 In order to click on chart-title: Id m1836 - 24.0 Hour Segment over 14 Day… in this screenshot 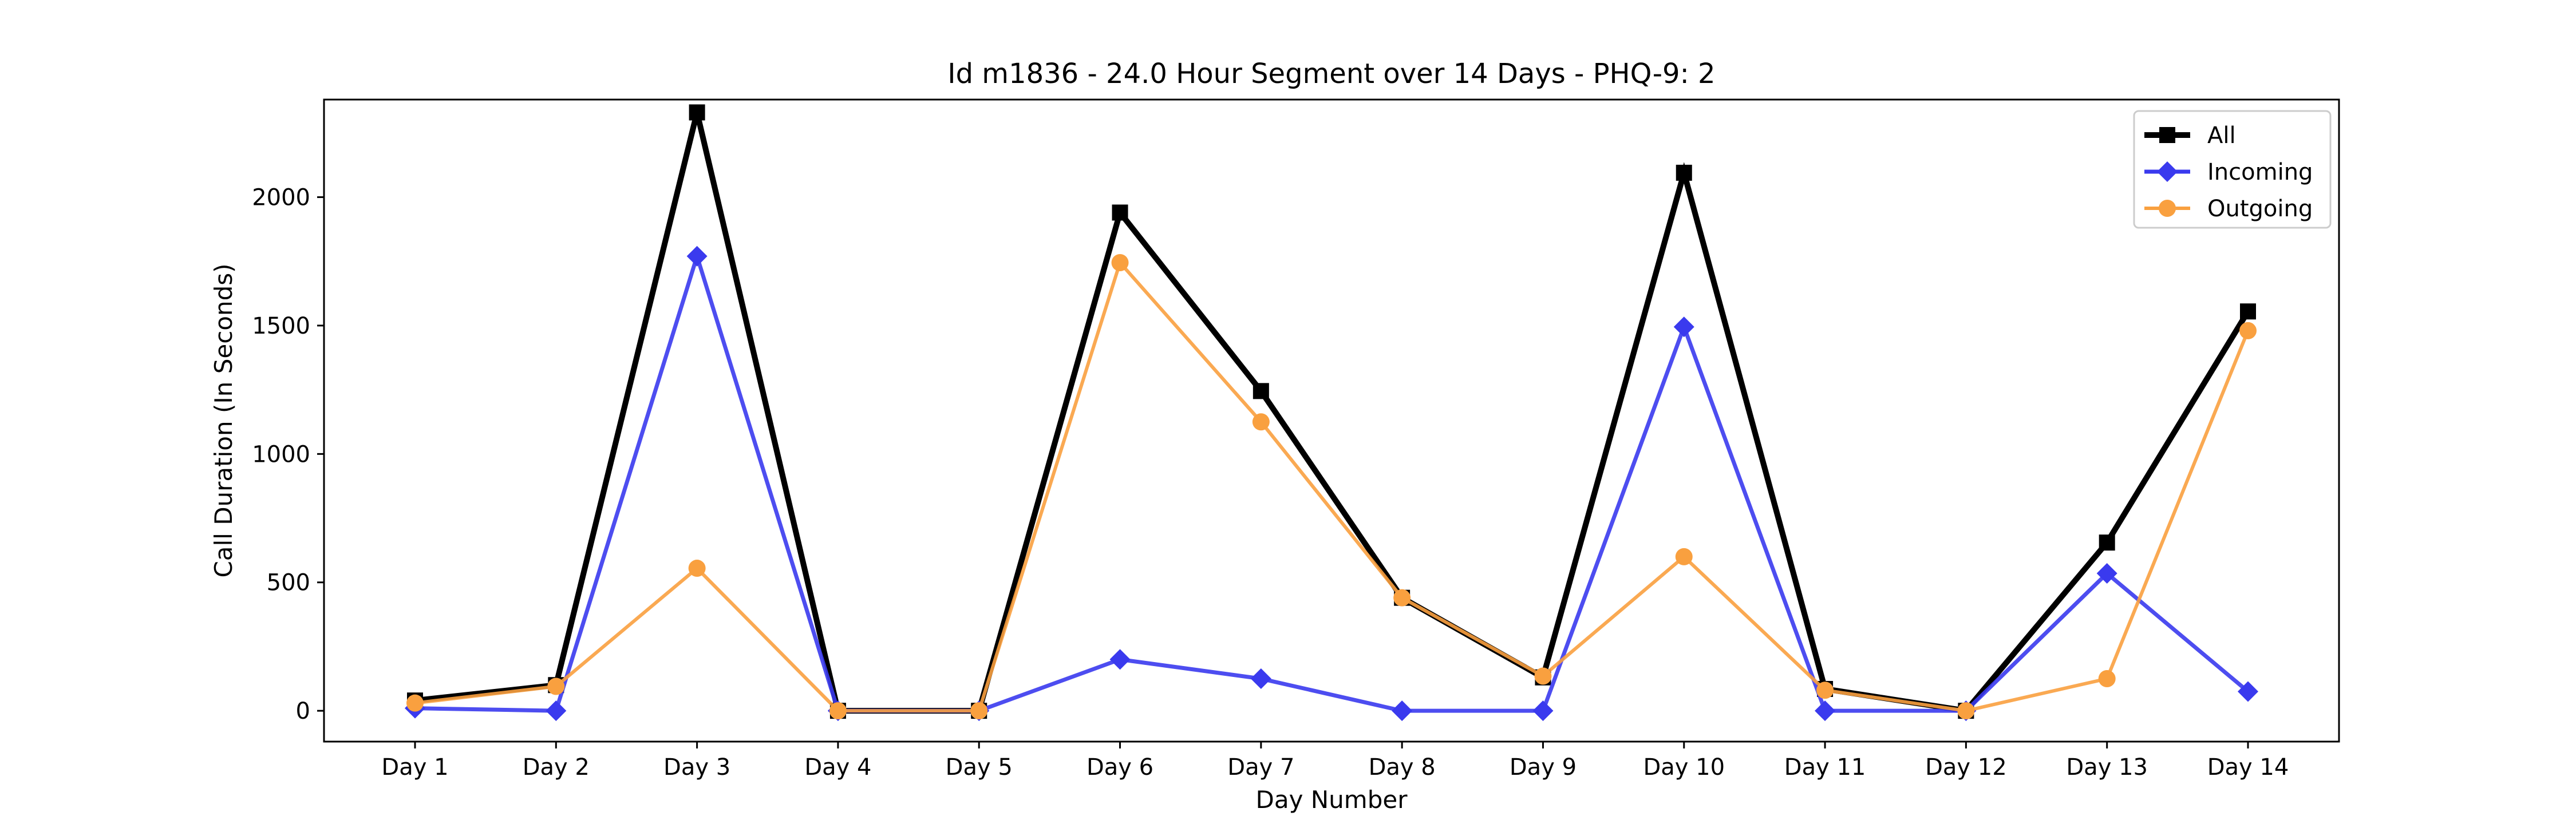, I will do `click(1331, 74)`.